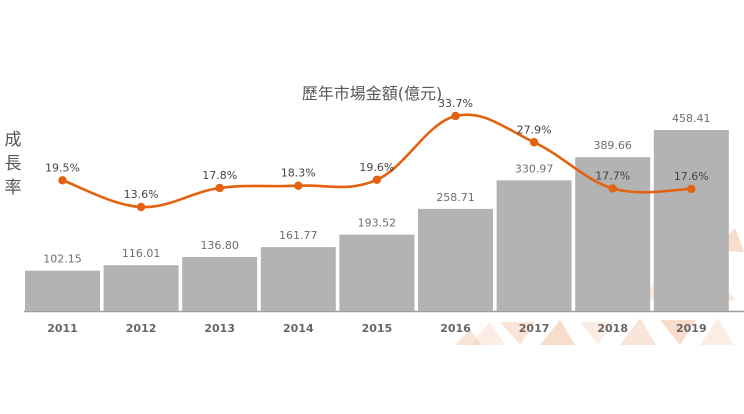 The width and height of the screenshot is (744, 414). What do you see at coordinates (62, 328) in the screenshot?
I see `x-tick-label: 2011` at bounding box center [62, 328].